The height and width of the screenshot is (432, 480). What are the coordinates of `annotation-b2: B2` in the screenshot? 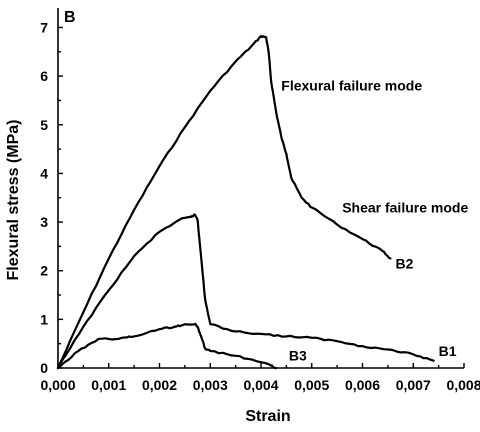 It's located at (404, 263).